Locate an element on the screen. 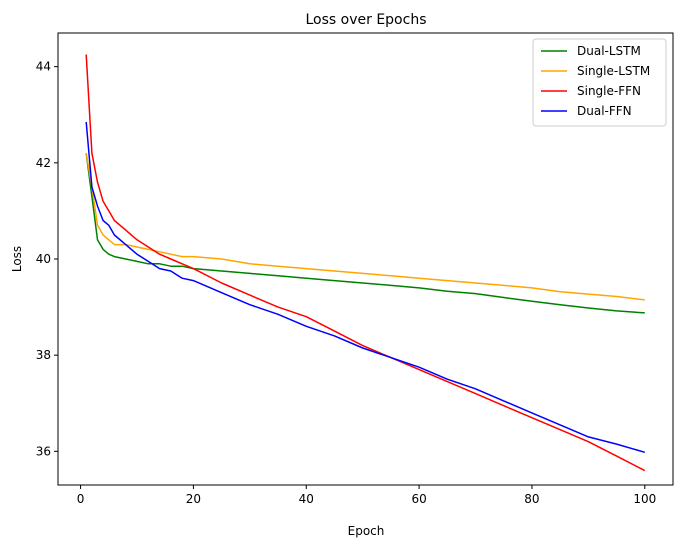 This screenshot has width=686, height=547. x-tick-label: 60 is located at coordinates (418, 499).